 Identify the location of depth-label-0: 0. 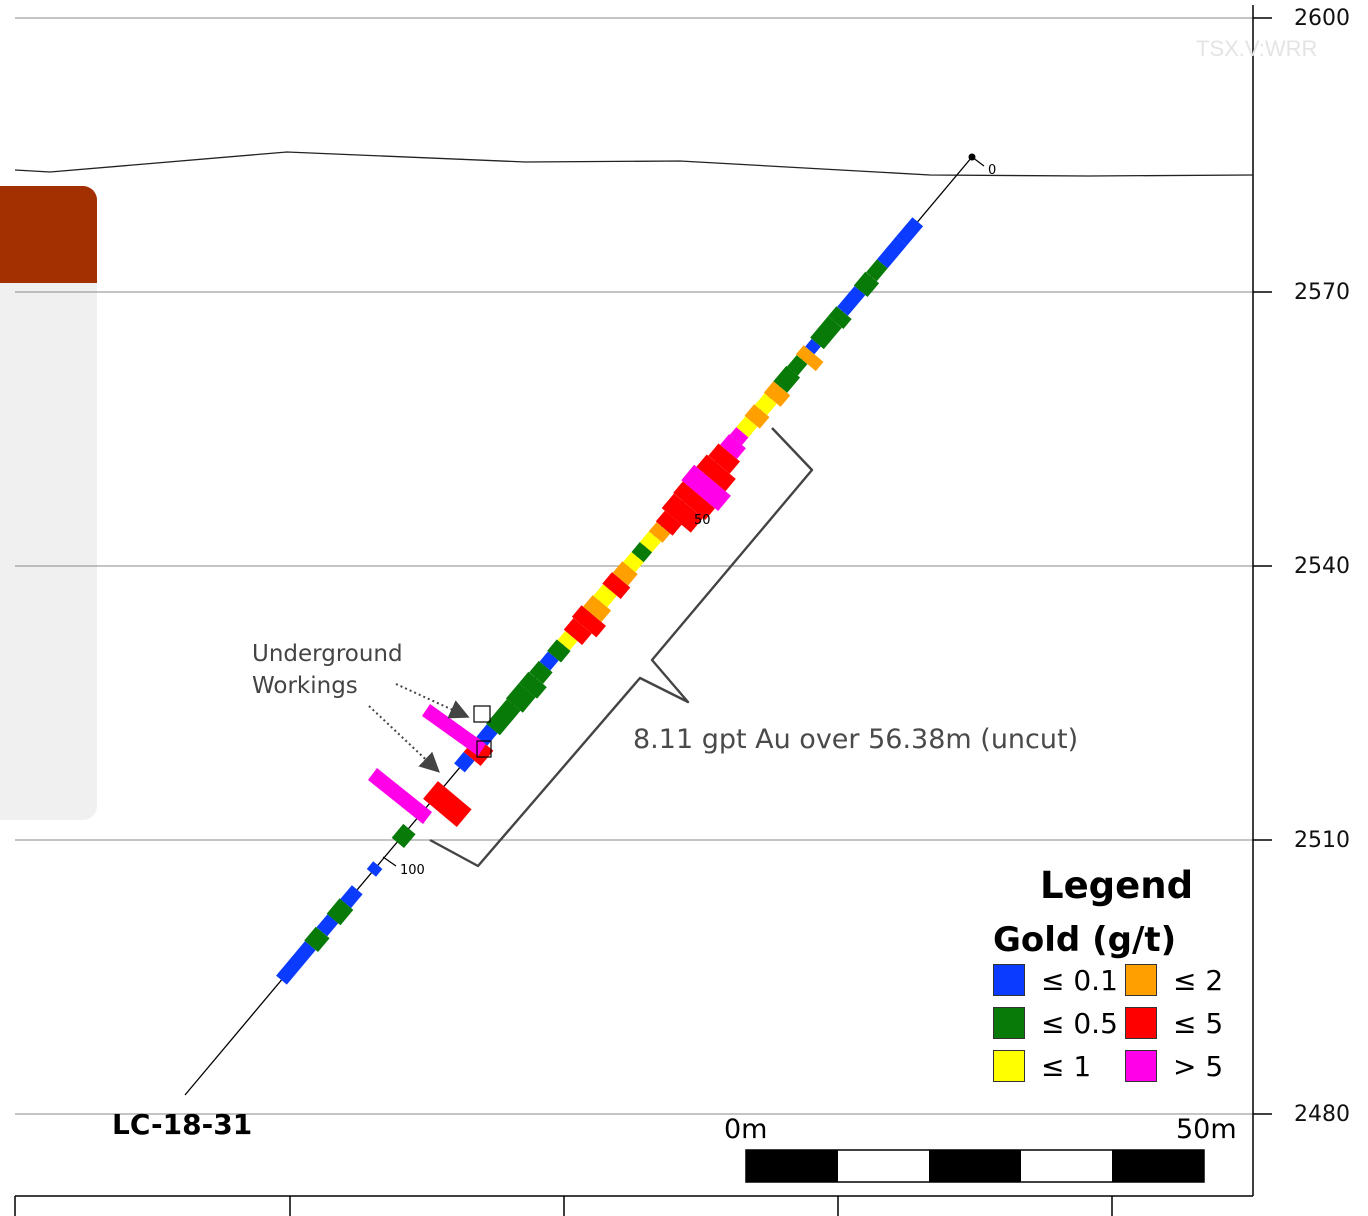
(992, 170).